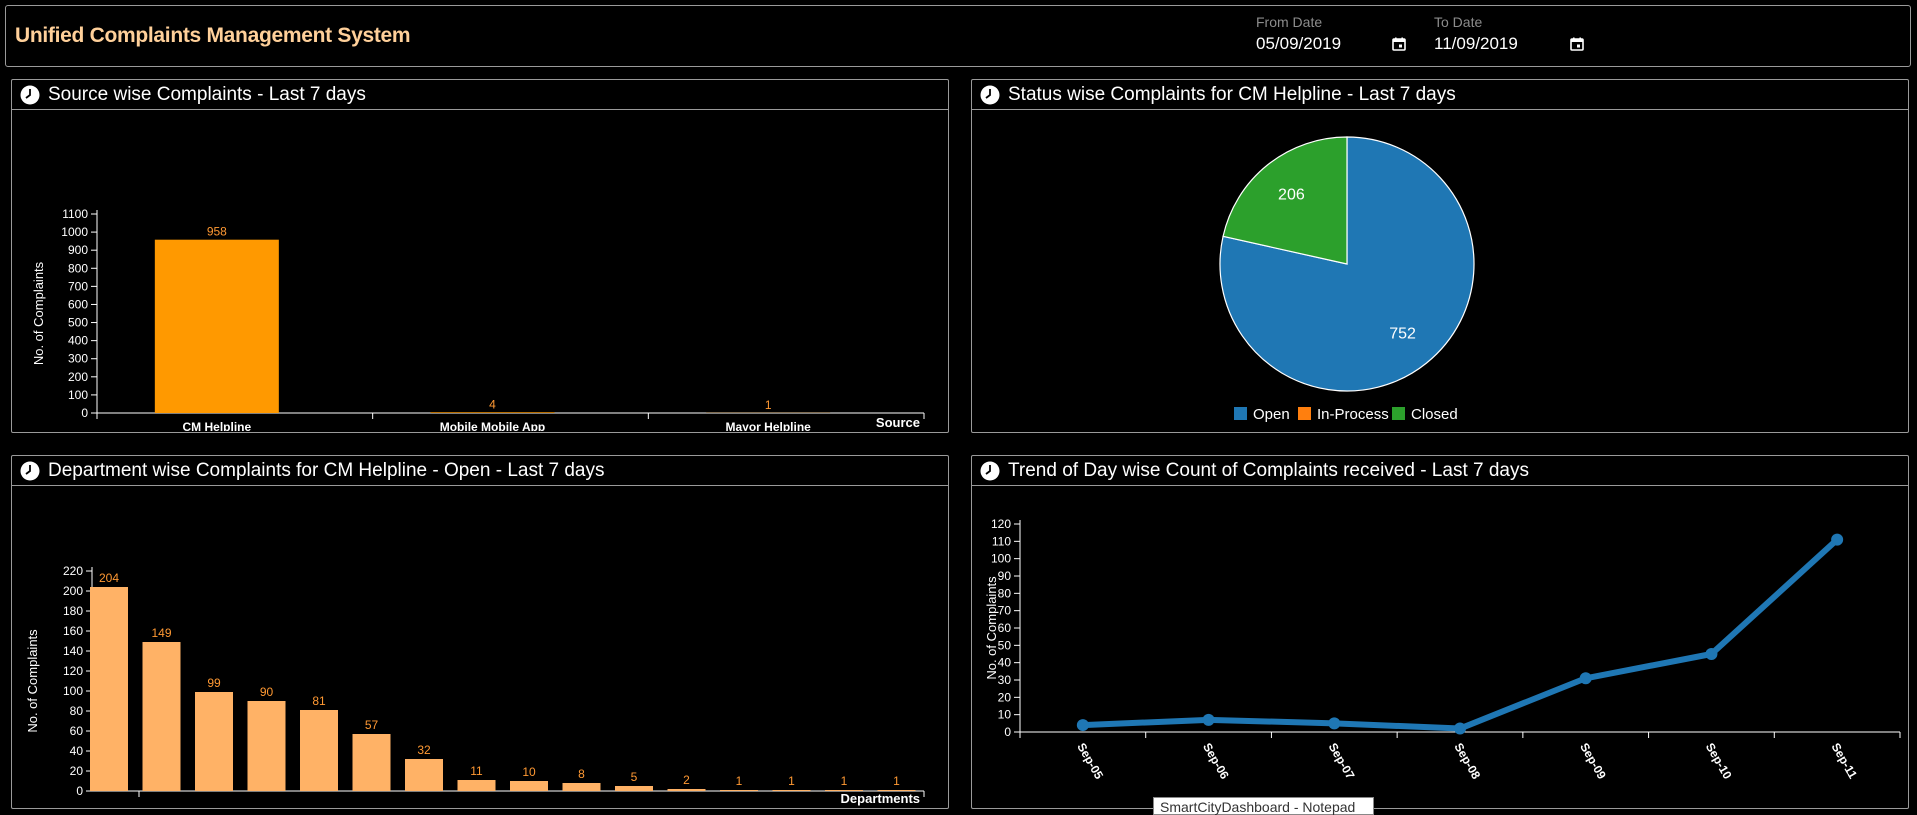  I want to click on legend-label: Open, so click(1271, 414).